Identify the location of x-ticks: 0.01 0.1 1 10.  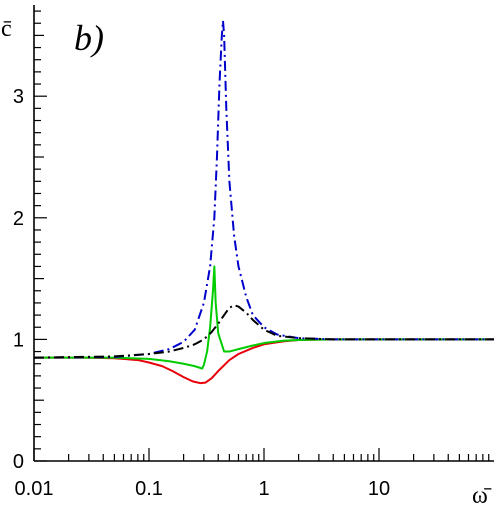
(252, 474).